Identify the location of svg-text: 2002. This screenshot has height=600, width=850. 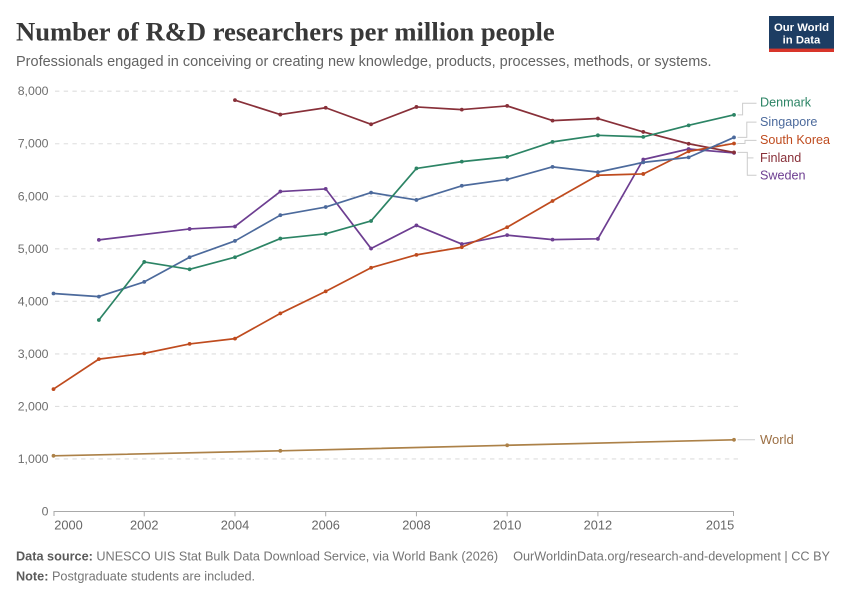
(144, 524).